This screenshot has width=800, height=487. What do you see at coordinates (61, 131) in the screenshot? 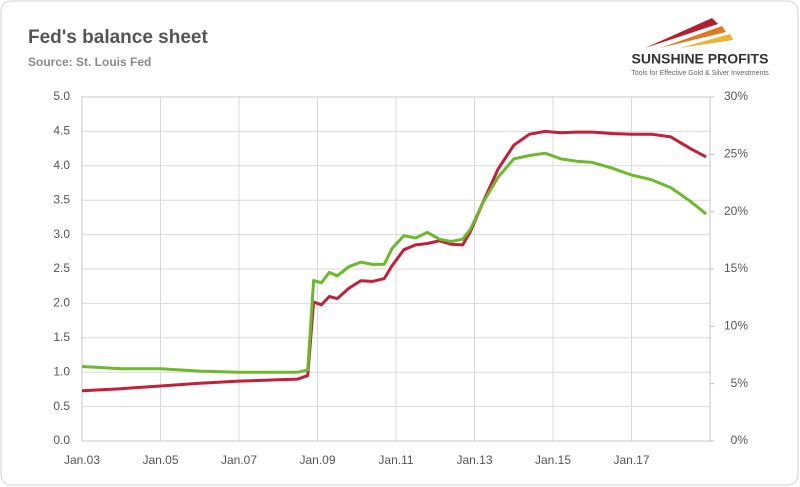
I see `y-tick-label: 4.5` at bounding box center [61, 131].